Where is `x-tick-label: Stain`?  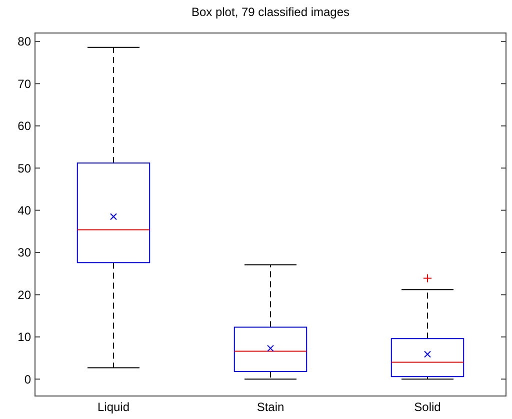 x-tick-label: Stain is located at coordinates (270, 407).